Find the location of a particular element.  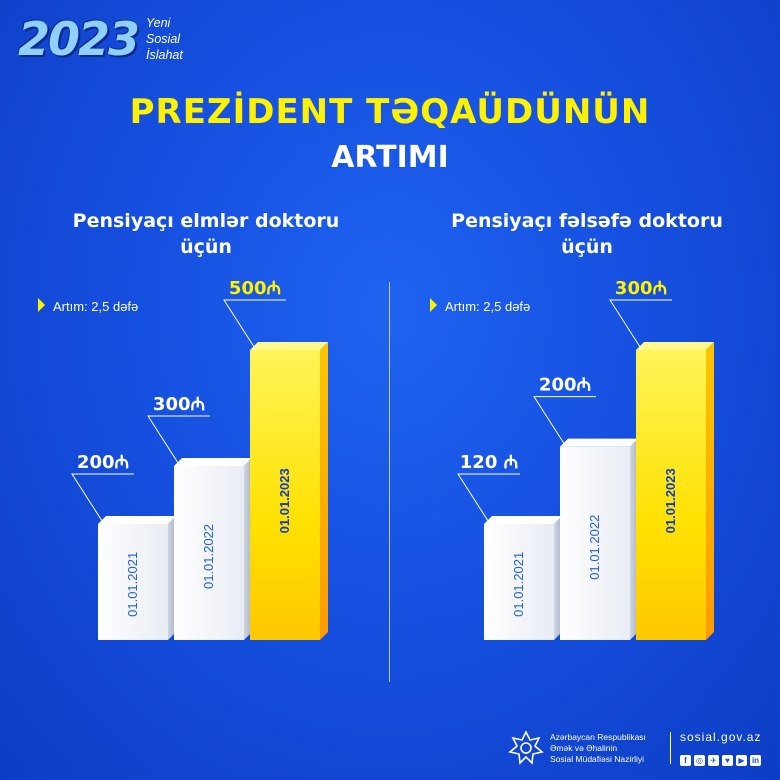

chart-title-left: Pensiyaçı elmlər doktoru üçün is located at coordinates (206, 234).